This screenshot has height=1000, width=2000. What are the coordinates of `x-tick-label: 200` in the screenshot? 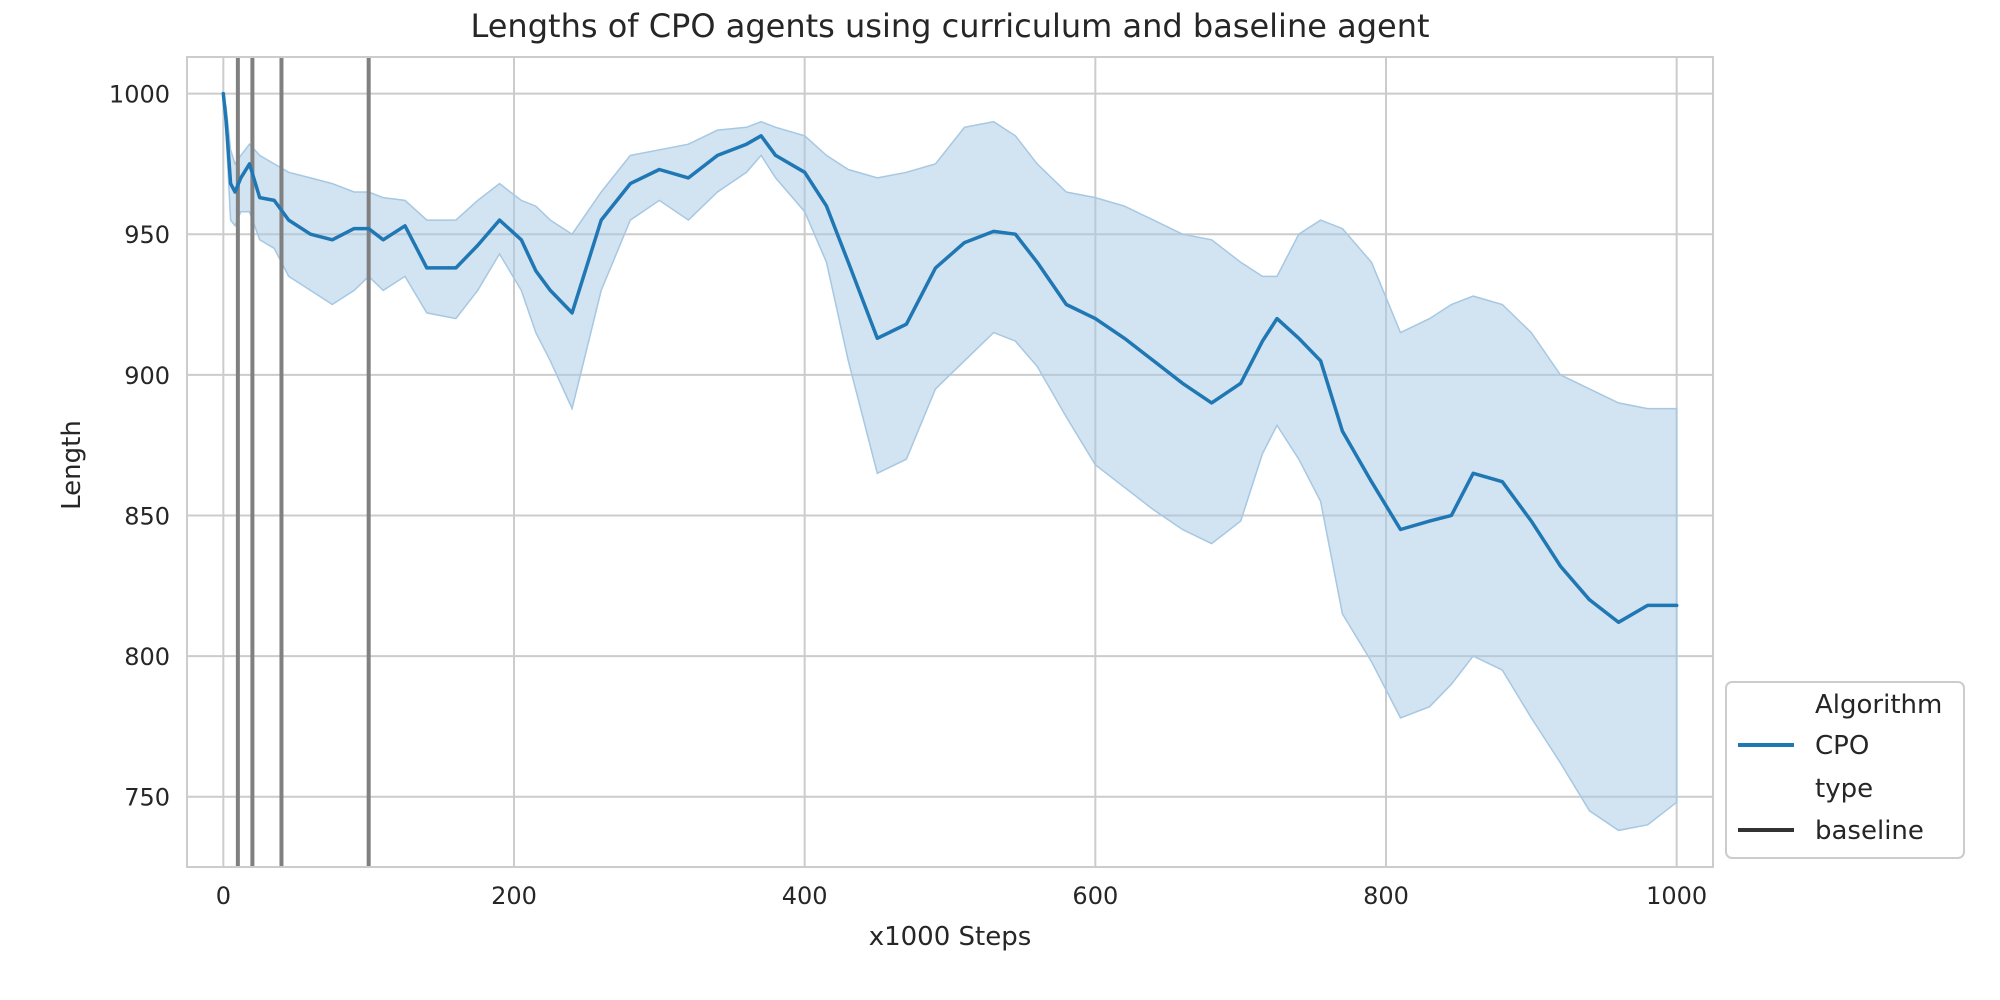 It's located at (514, 896).